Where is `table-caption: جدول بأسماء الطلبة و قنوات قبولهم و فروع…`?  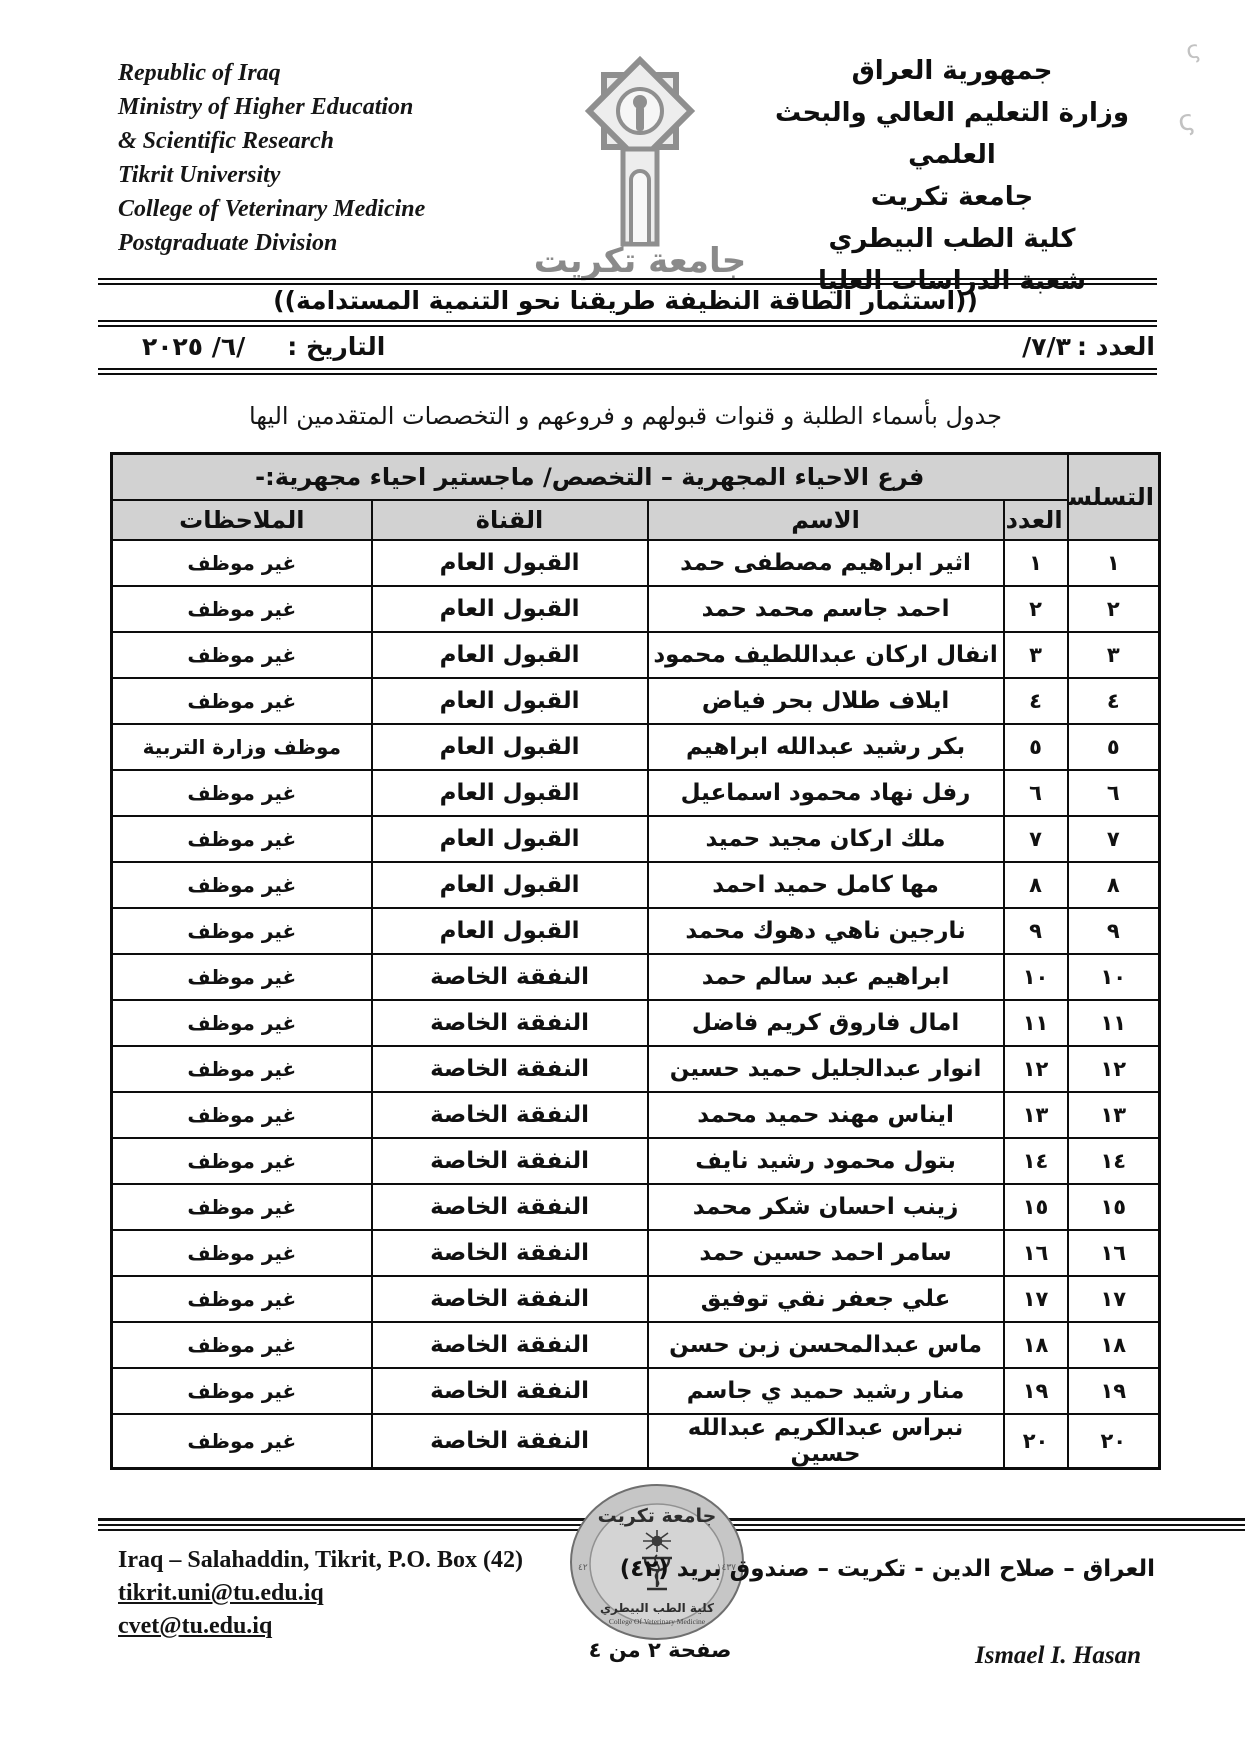 table-caption: جدول بأسماء الطلبة و قنوات قبولهم و فروع… is located at coordinates (625, 416).